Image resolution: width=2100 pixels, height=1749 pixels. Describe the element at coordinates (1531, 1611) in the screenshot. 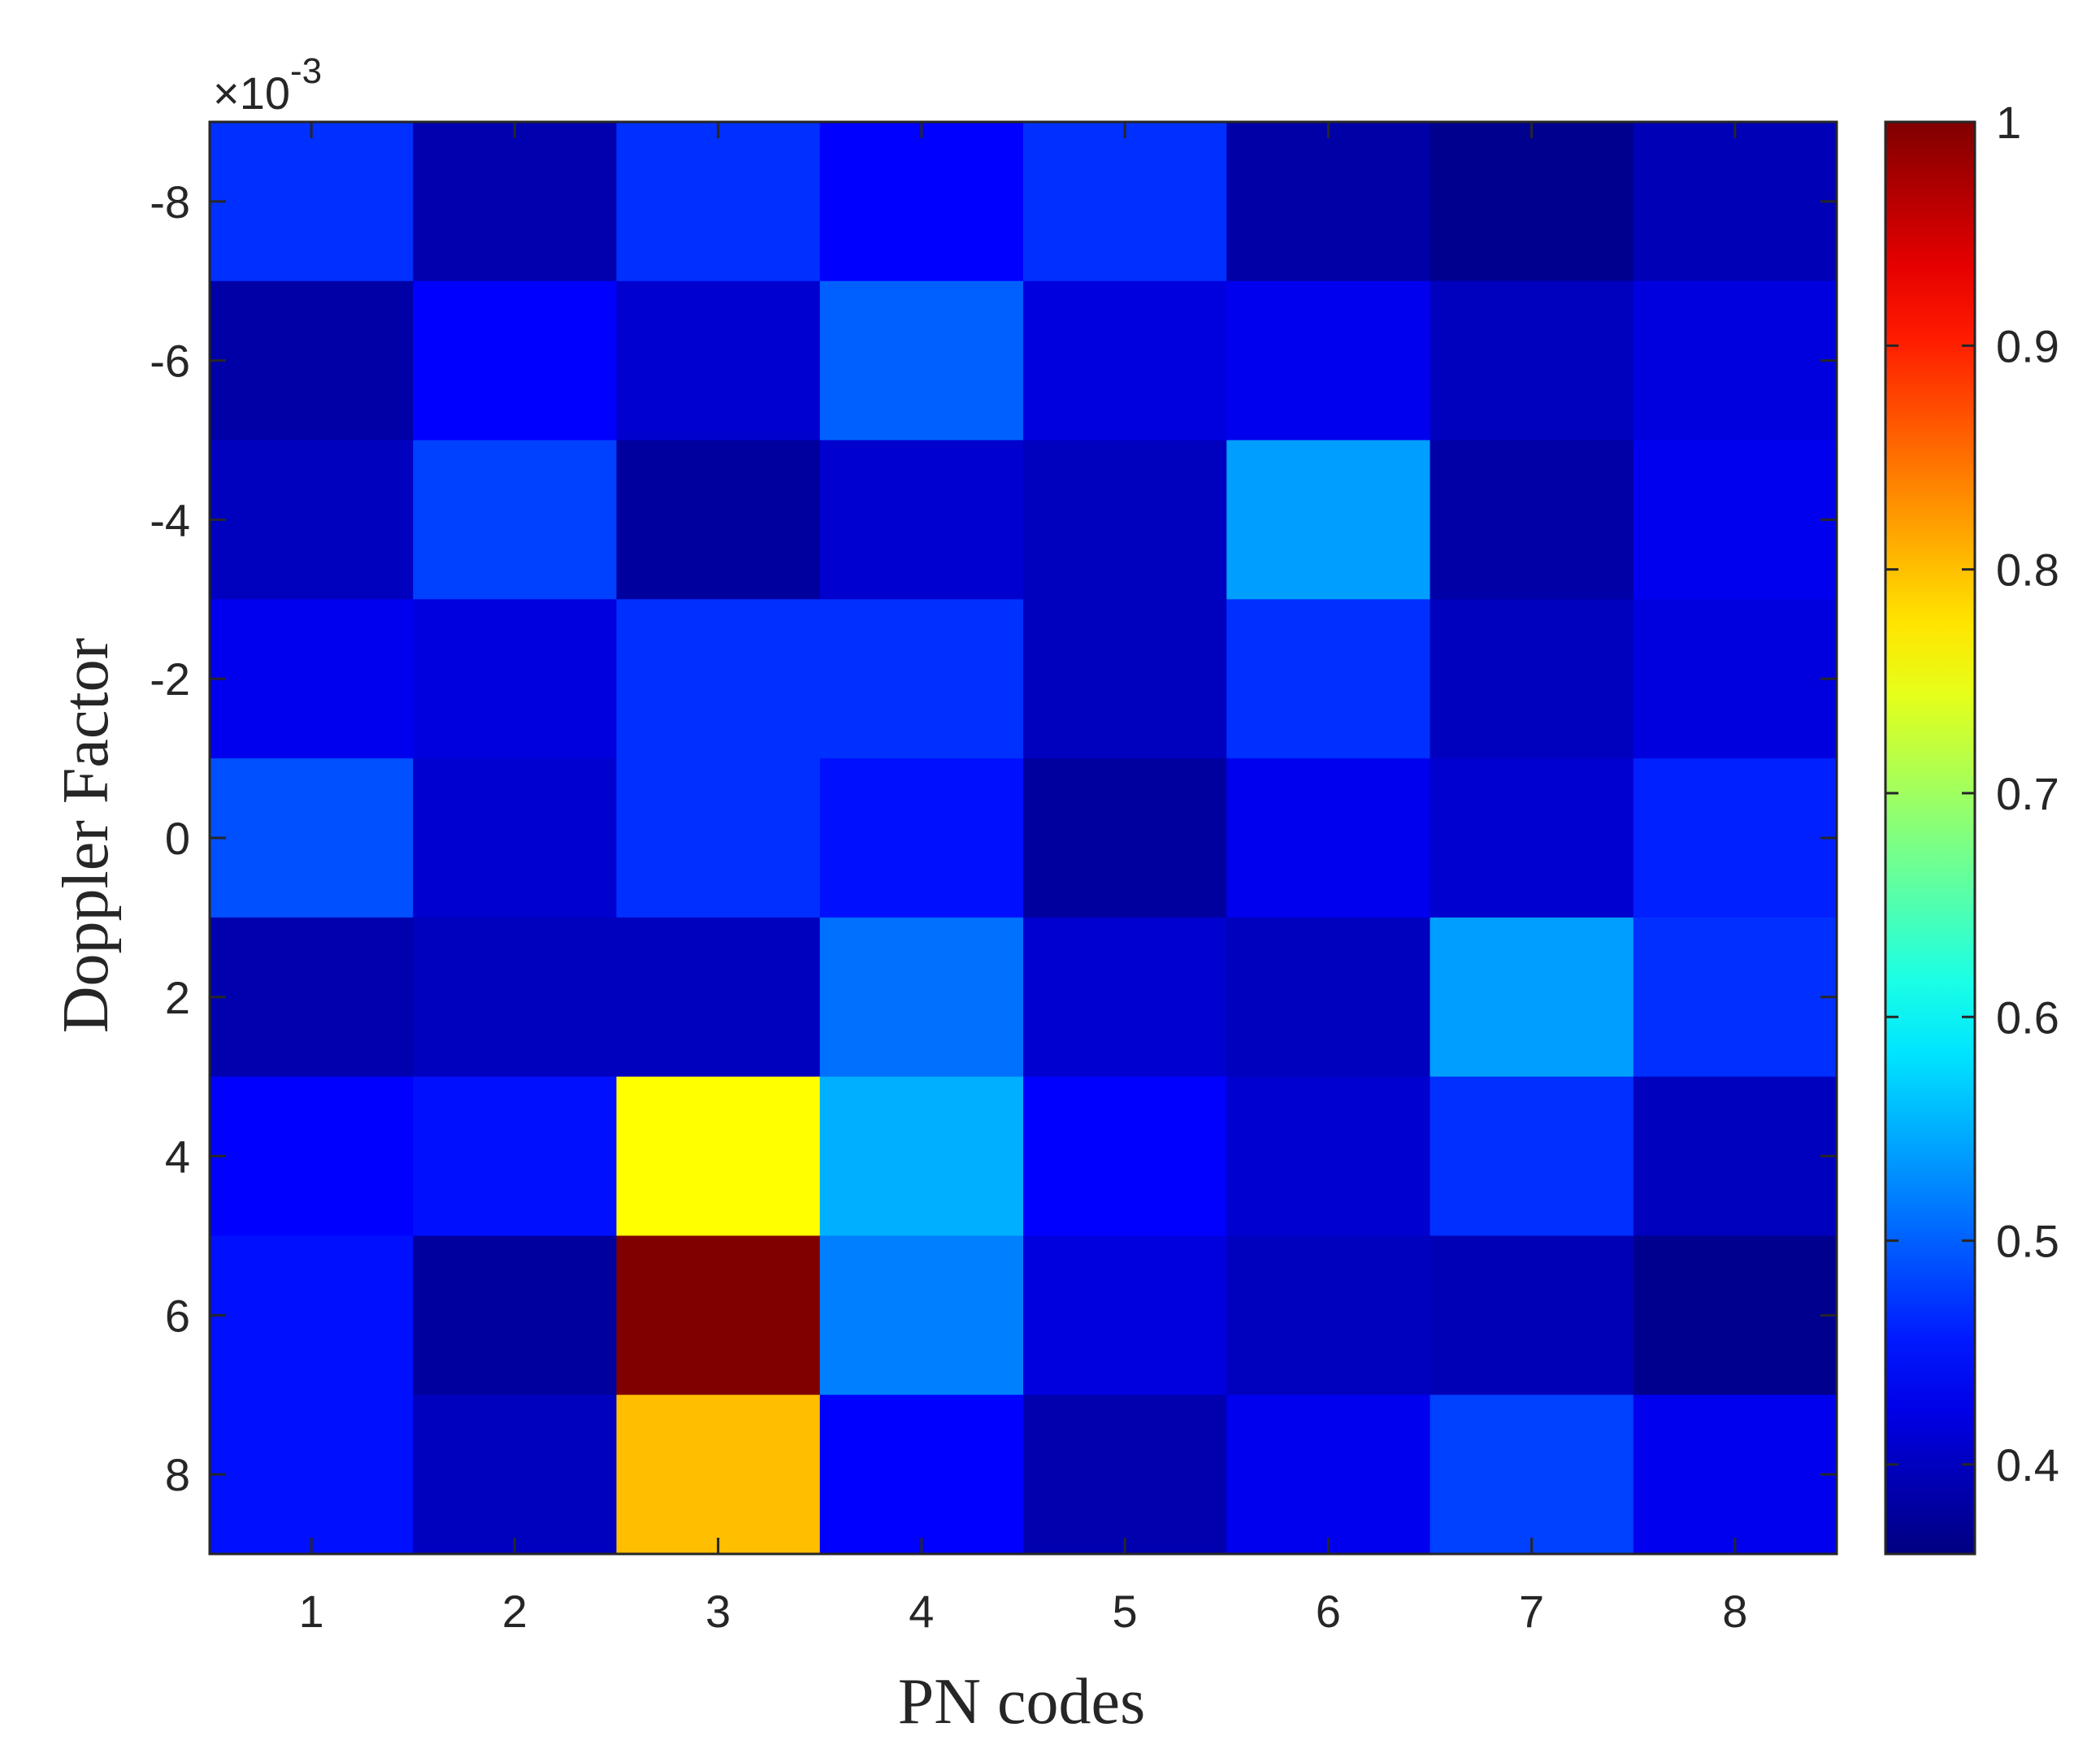

I see `x-tick-label: 7` at that location.